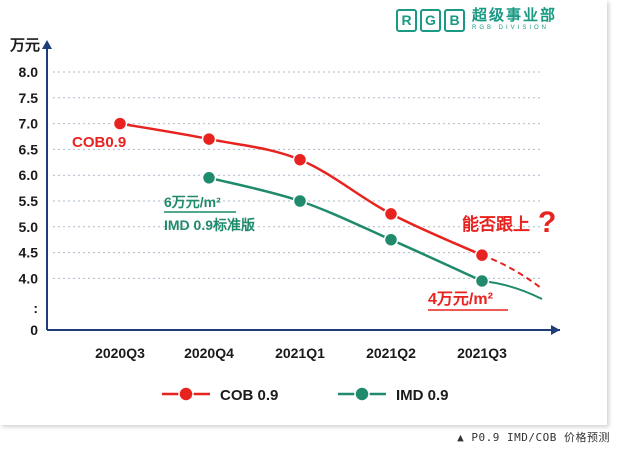 The height and width of the screenshot is (453, 622). What do you see at coordinates (547, 222) in the screenshot?
I see `question-mark: ?` at bounding box center [547, 222].